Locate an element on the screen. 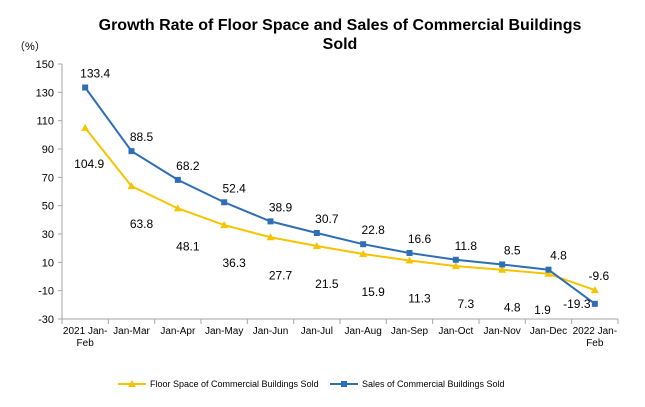  data-label-sales: 30.7 is located at coordinates (327, 219).